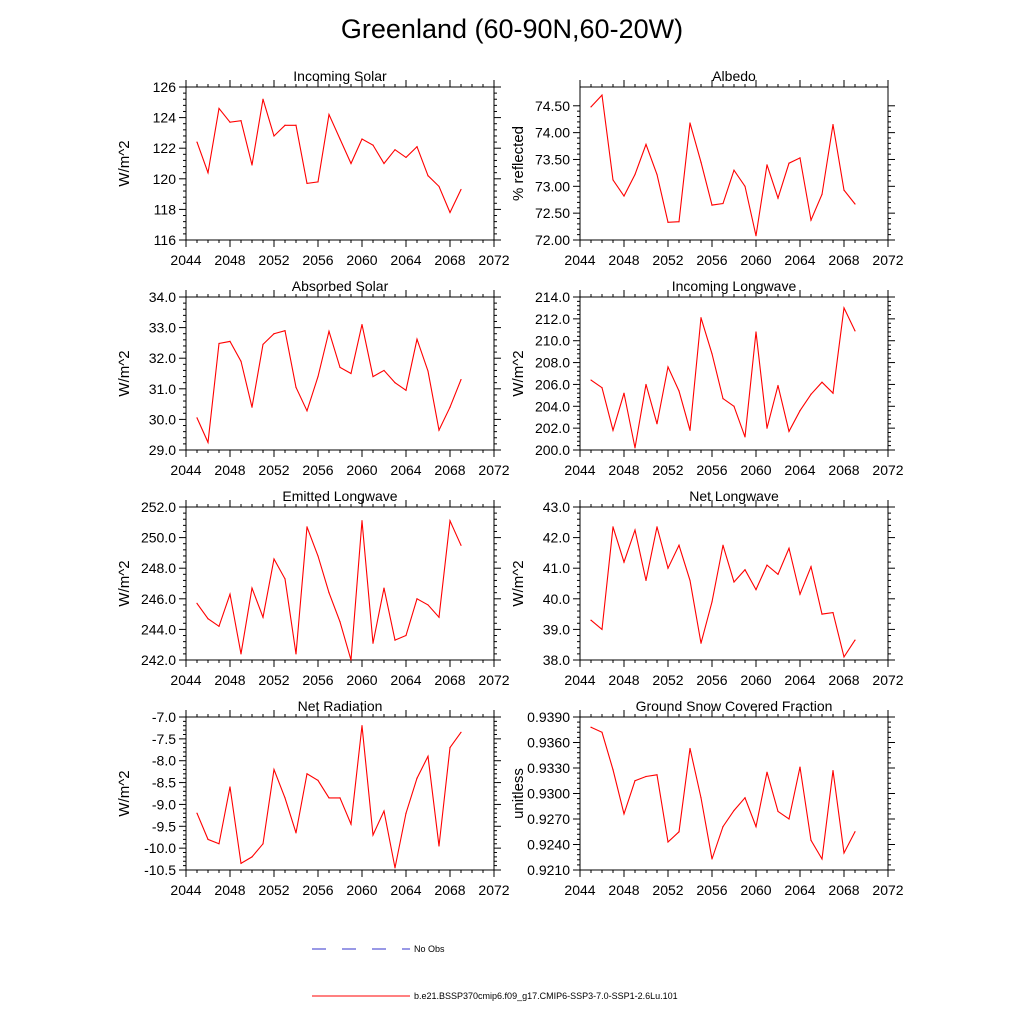  What do you see at coordinates (552, 319) in the screenshot?
I see `y-tick-label: 212.0` at bounding box center [552, 319].